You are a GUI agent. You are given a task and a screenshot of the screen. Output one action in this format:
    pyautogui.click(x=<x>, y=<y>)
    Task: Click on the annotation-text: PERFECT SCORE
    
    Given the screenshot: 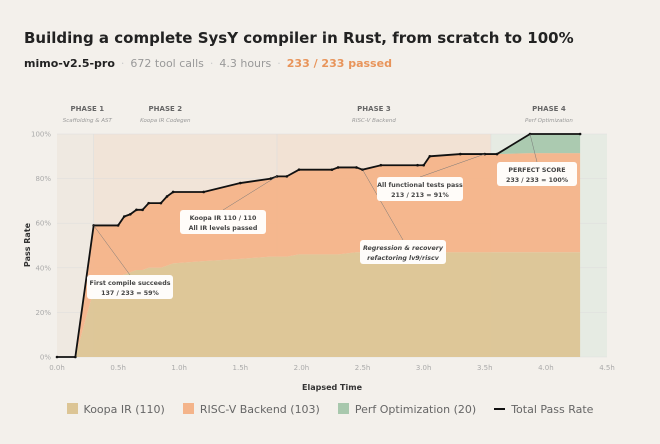 What is the action you would take?
    pyautogui.click(x=536, y=170)
    